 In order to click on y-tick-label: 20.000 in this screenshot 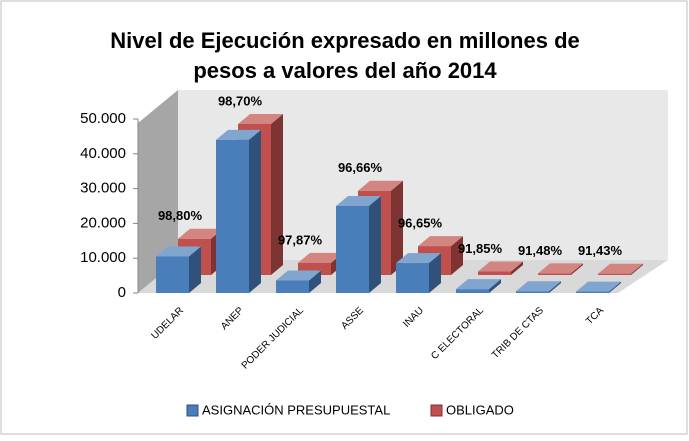, I will do `click(103, 222)`.